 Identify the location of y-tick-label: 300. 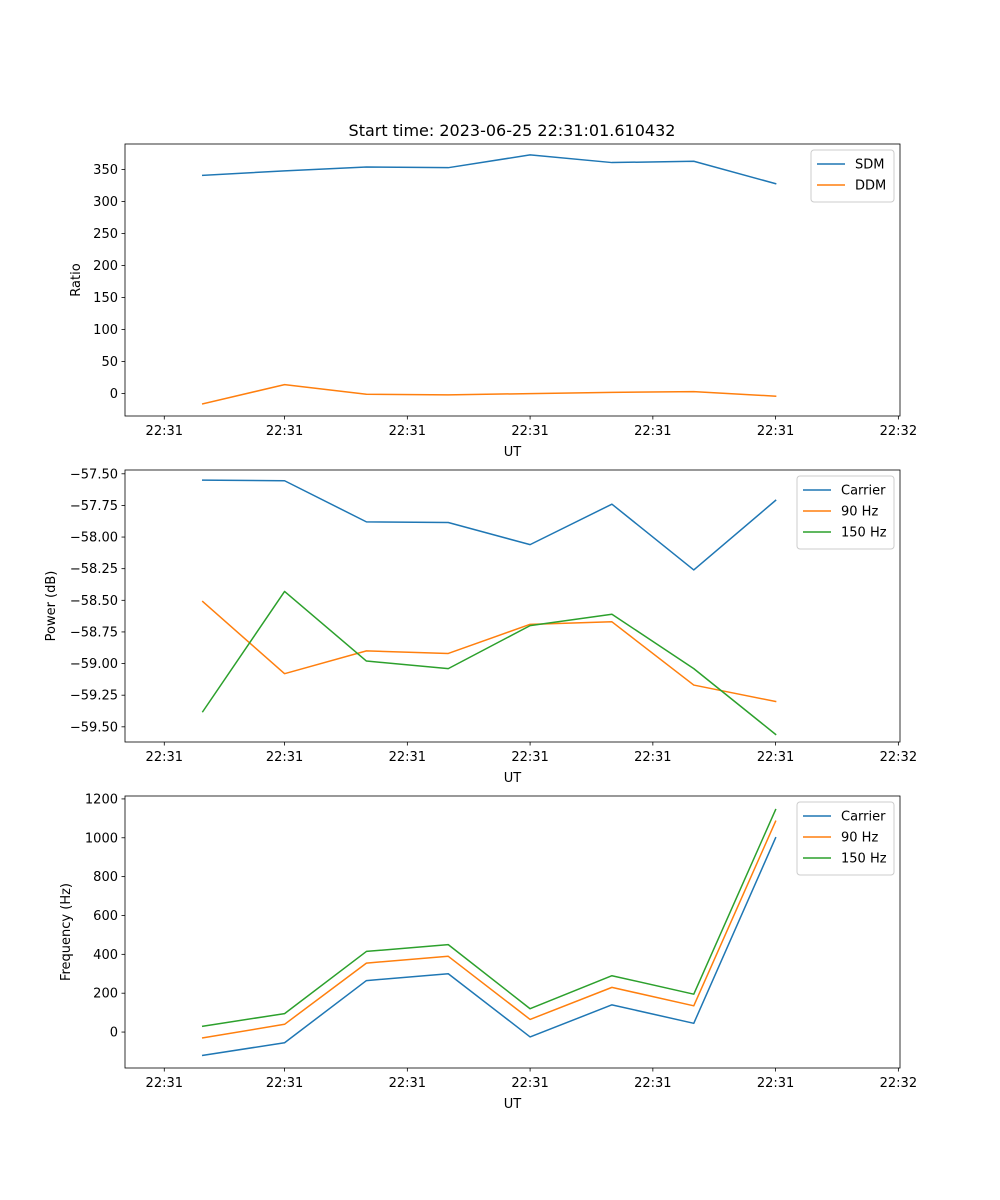
(105, 202).